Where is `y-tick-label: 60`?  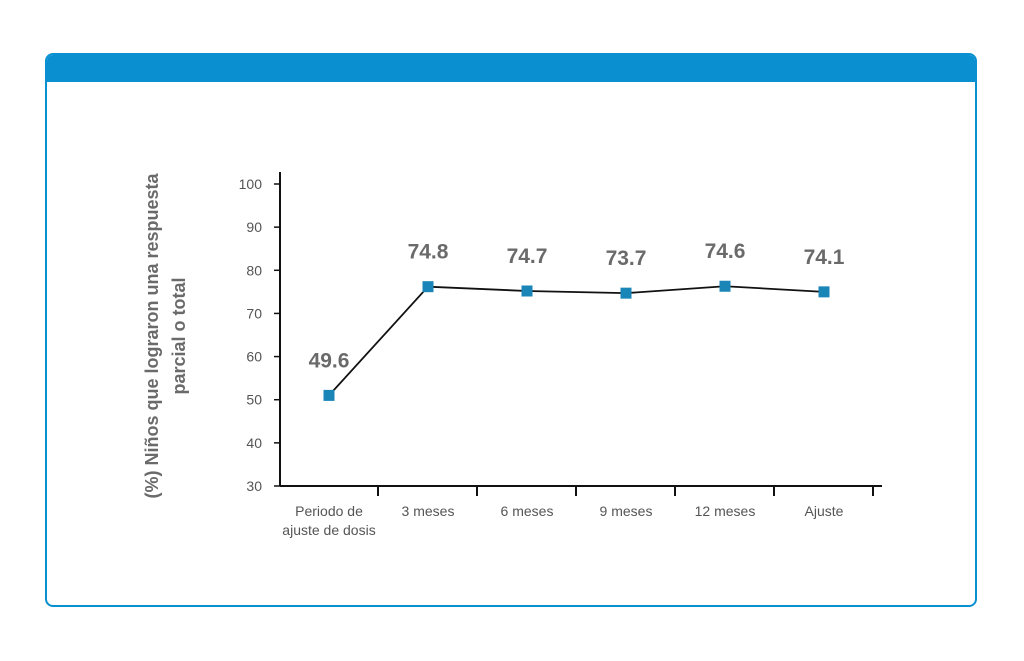
y-tick-label: 60 is located at coordinates (254, 357).